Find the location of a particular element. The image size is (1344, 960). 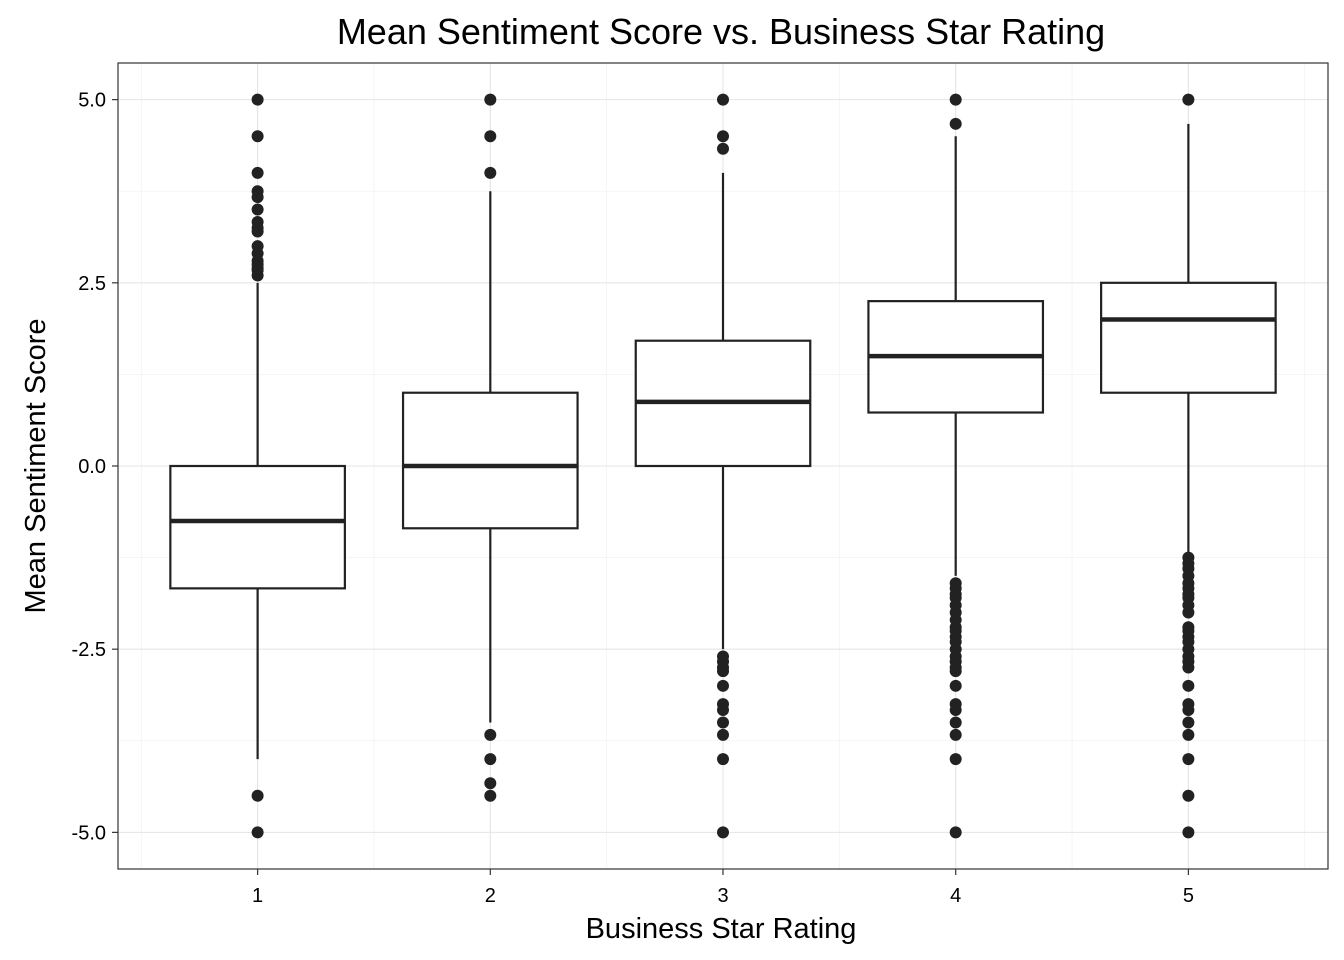

y-tick-label: 0.0 is located at coordinates (92, 467).